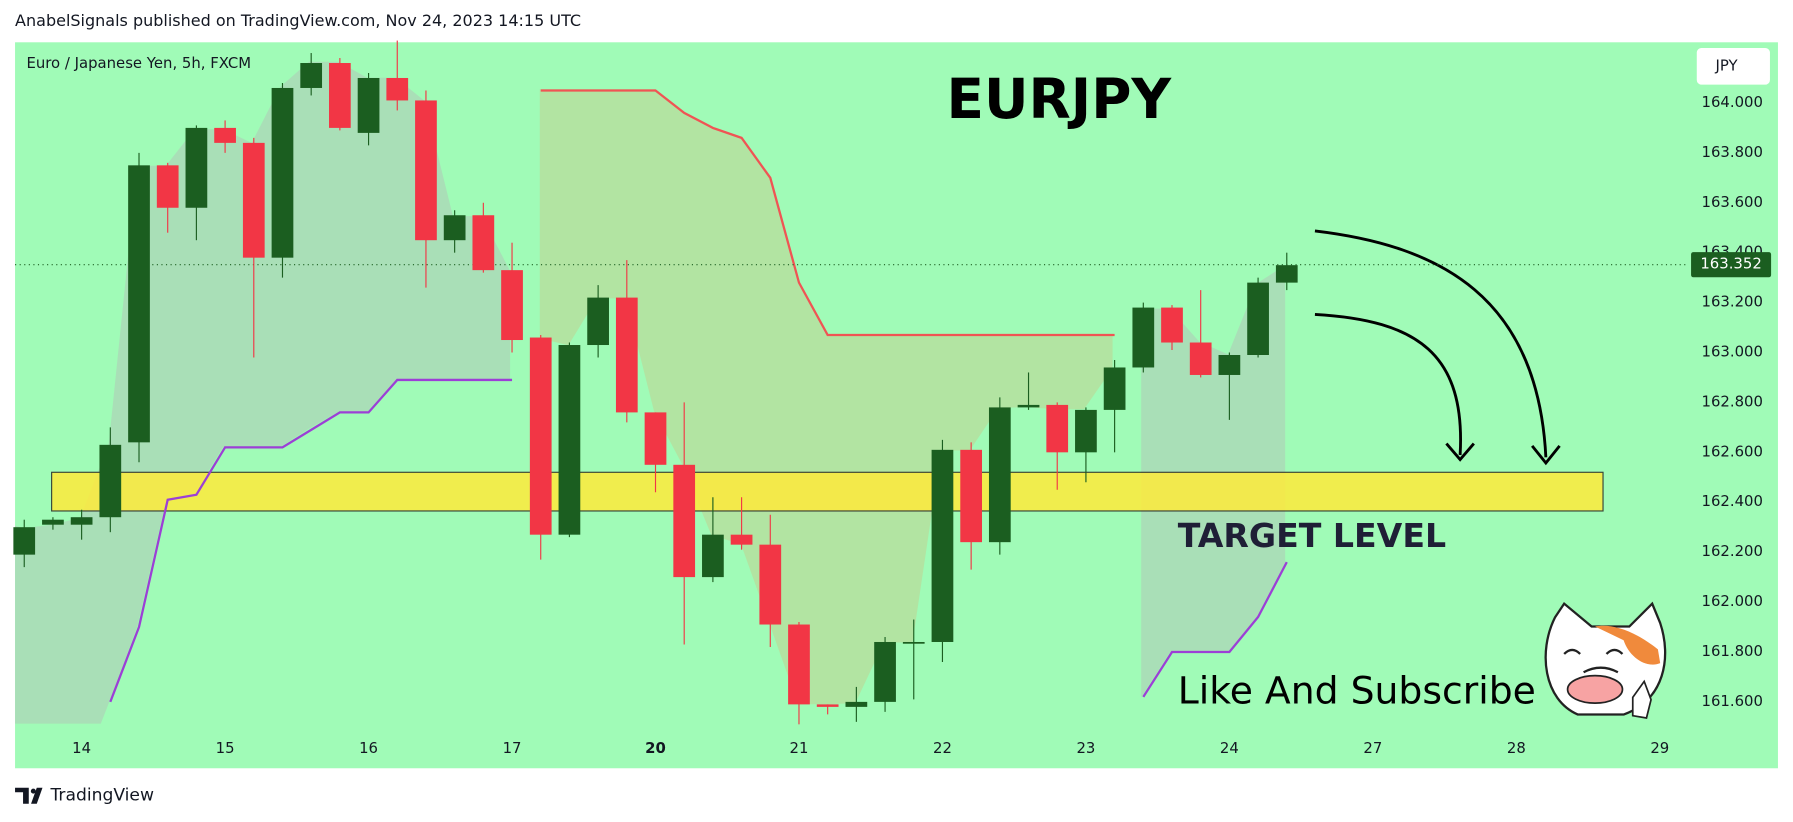 This screenshot has width=1793, height=822. Describe the element at coordinates (1060, 99) in the screenshot. I see `chart-title: EURJPY` at that location.